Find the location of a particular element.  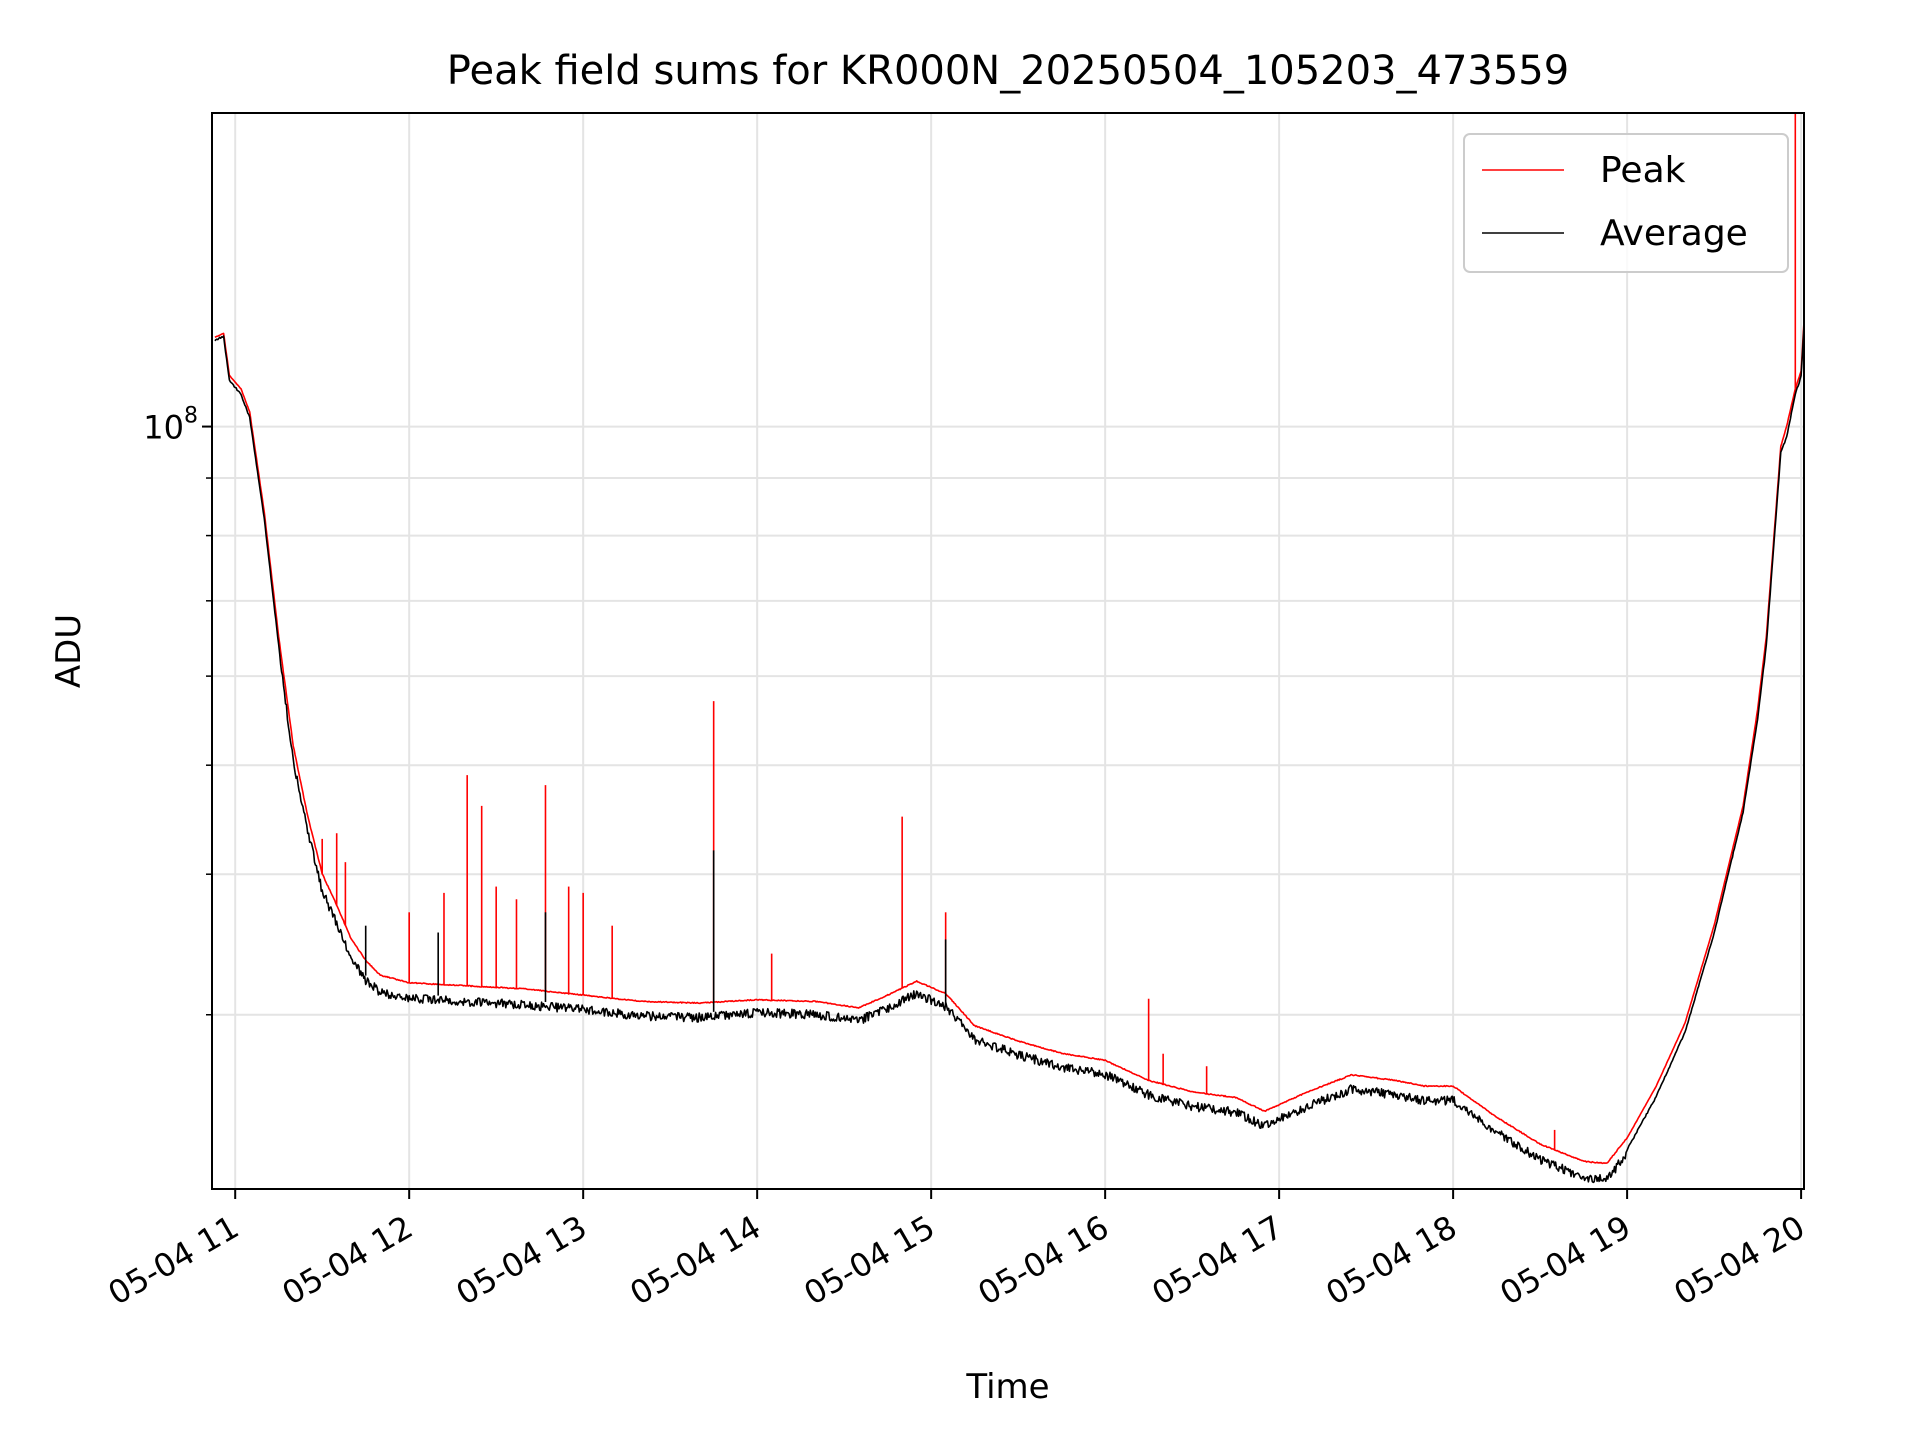

y-axis-label: ADU is located at coordinates (69, 651).